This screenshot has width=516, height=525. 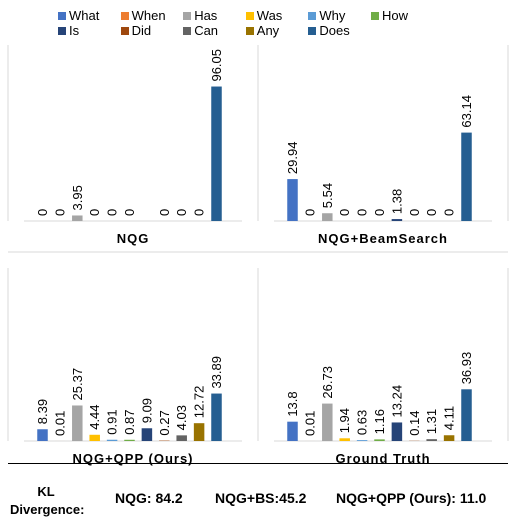 What do you see at coordinates (466, 368) in the screenshot?
I see `data-label: 36.93` at bounding box center [466, 368].